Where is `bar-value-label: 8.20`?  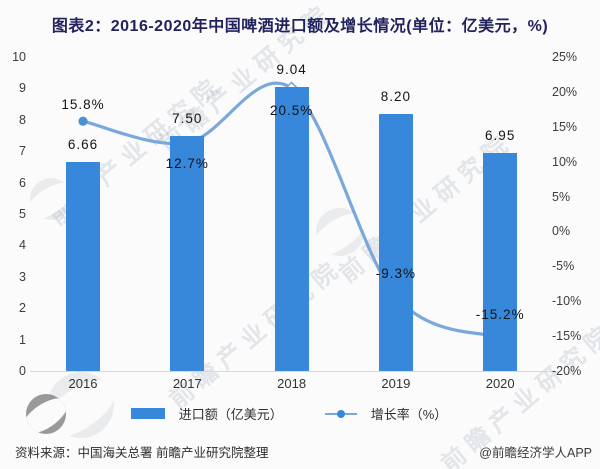 bar-value-label: 8.20 is located at coordinates (396, 96).